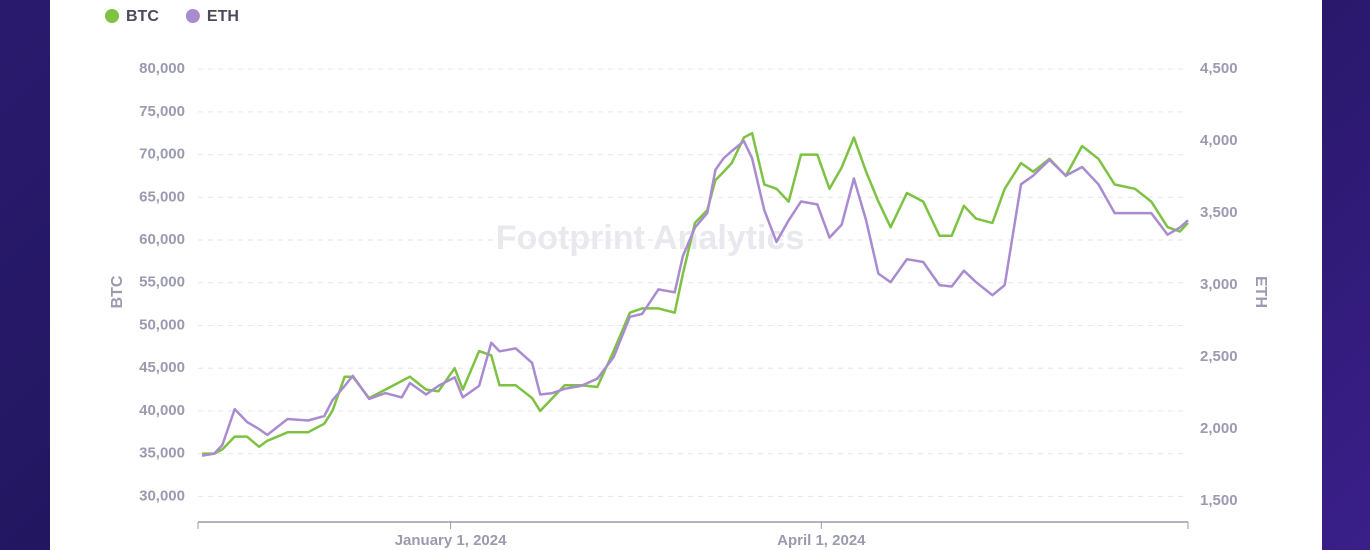  What do you see at coordinates (162, 367) in the screenshot?
I see `y-tick-label: 45,000` at bounding box center [162, 367].